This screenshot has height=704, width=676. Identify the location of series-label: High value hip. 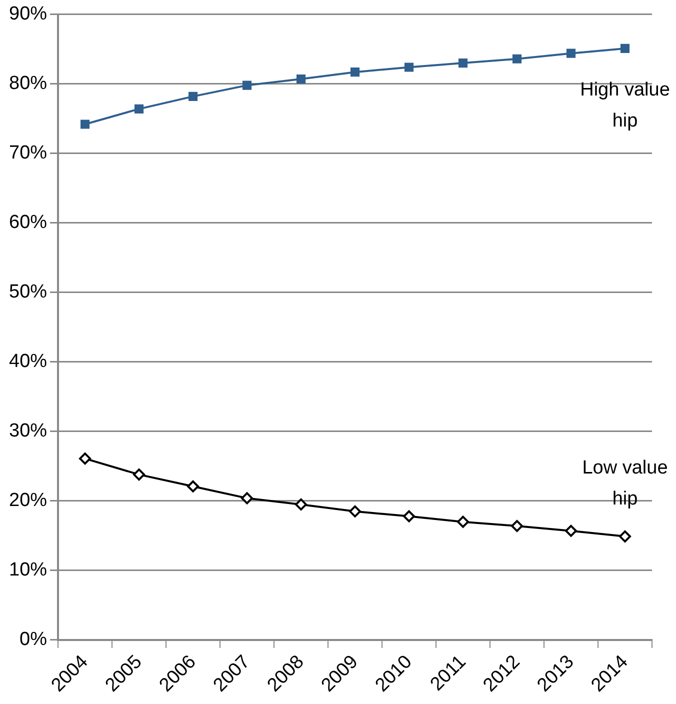
(625, 106).